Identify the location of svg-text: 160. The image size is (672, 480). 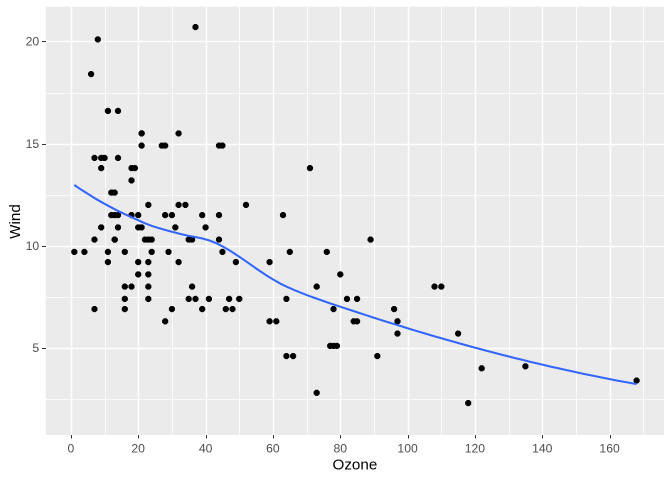
(609, 449).